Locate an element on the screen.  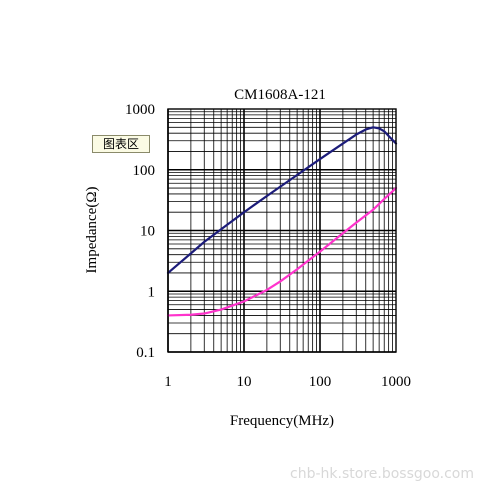
chart-area-tooltip-button: 图表区 is located at coordinates (121, 144).